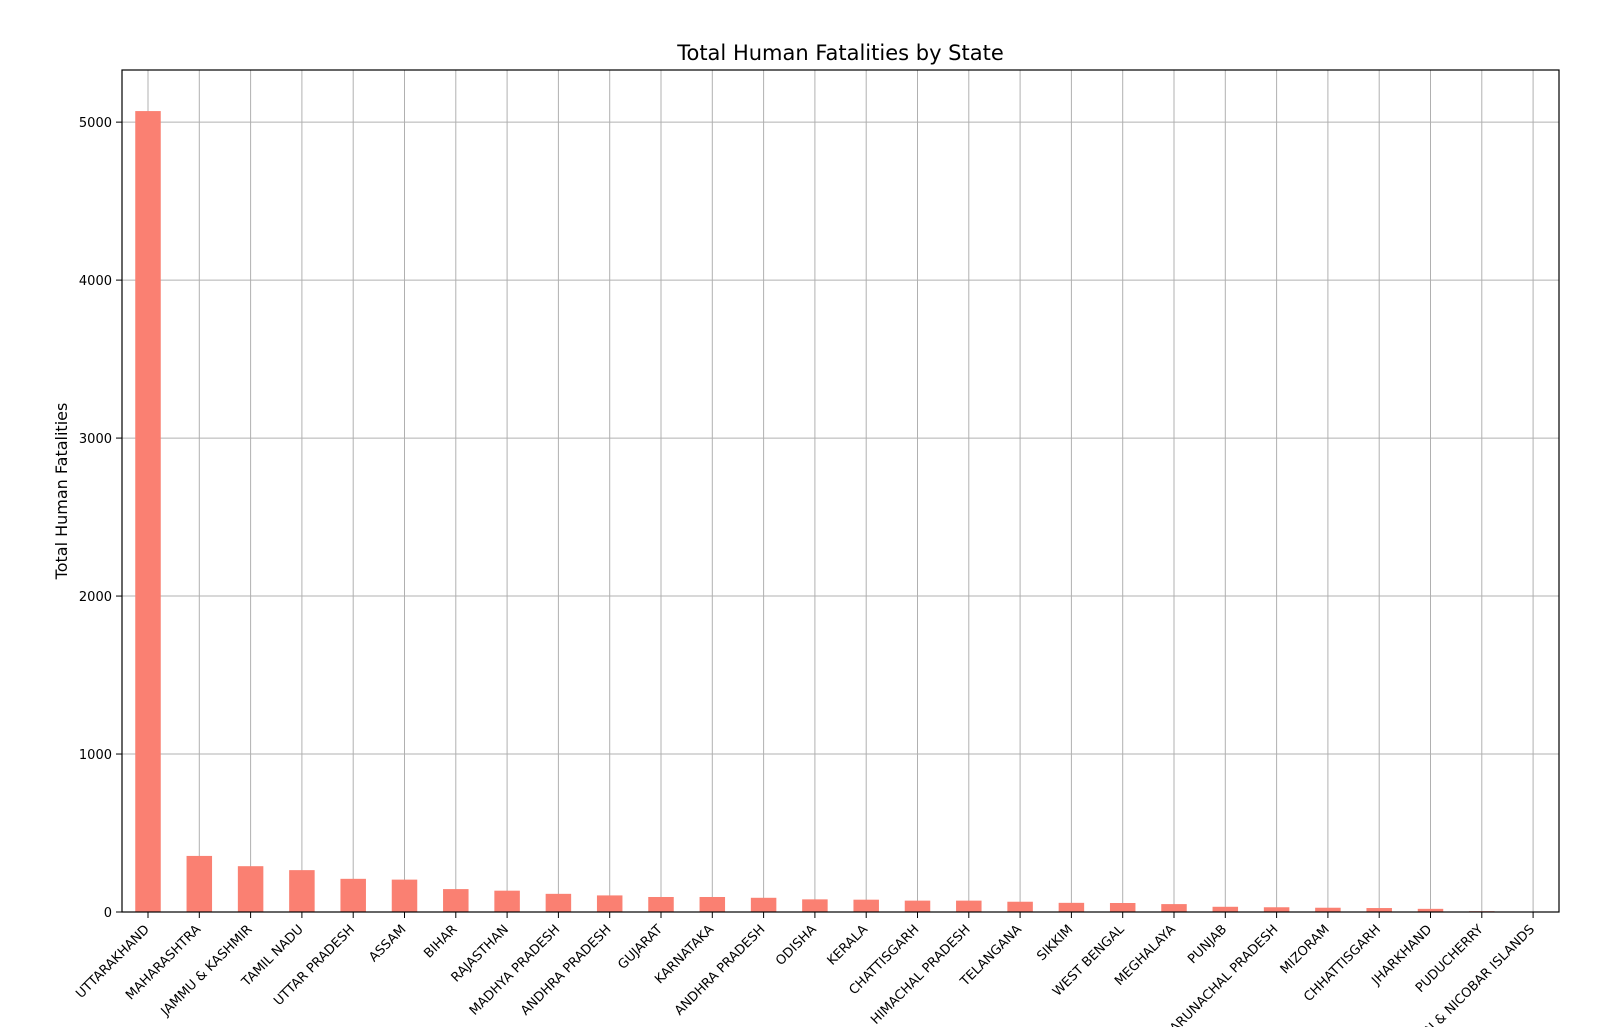 The image size is (1602, 1032). Describe the element at coordinates (100, 518) in the screenshot. I see `y-ticks: 0 1000 2000 3000 4000 5000` at that location.